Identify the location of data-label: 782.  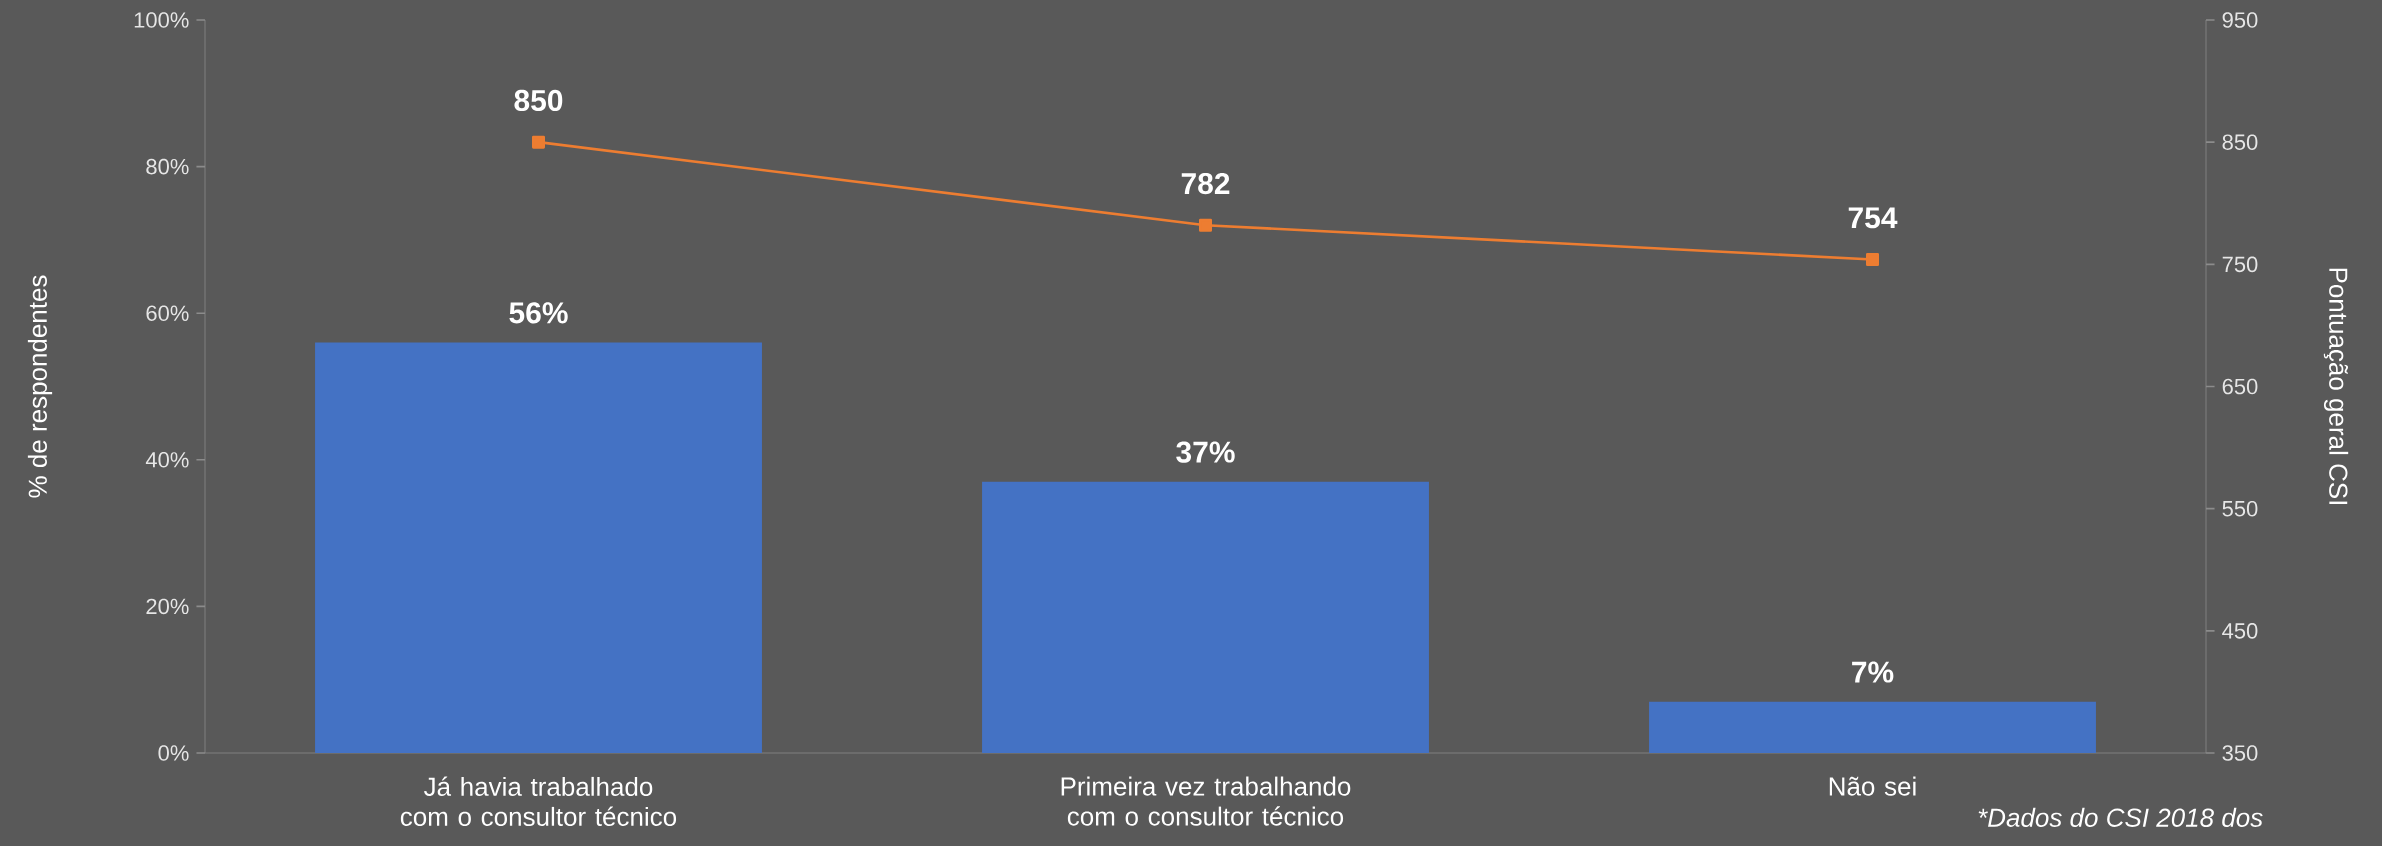
(1205, 183).